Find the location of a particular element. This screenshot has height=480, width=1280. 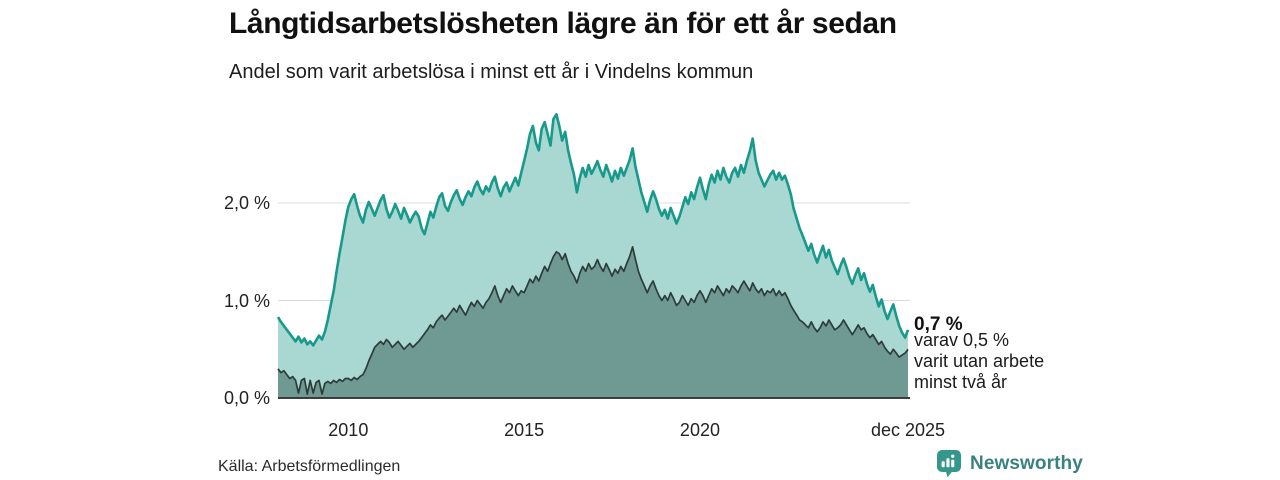

newsworthy-logo: Newsworthy is located at coordinates (1009, 463).